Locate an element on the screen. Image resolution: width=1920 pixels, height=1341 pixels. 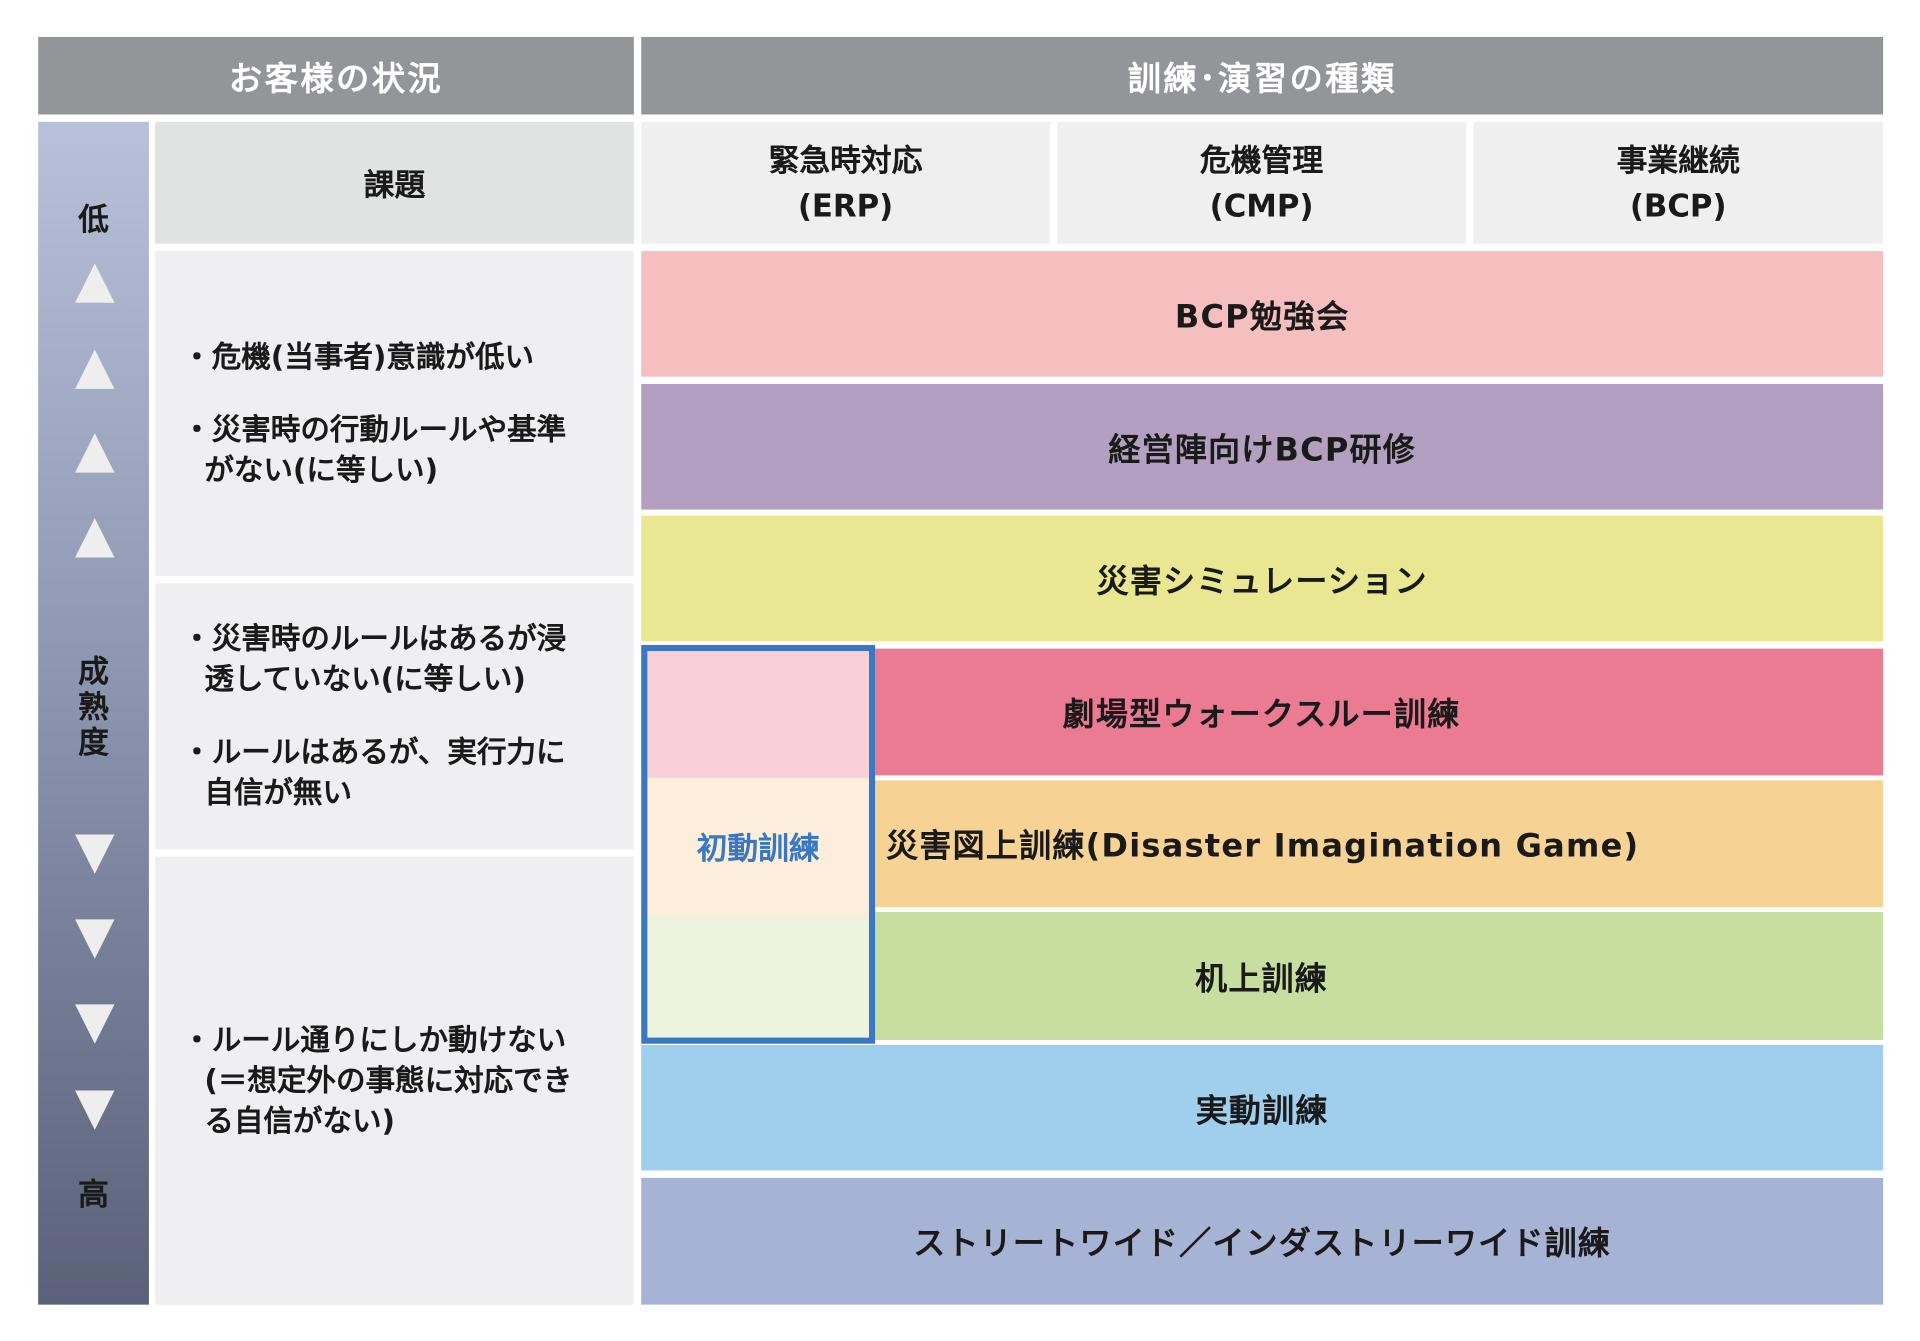
maturity-high: 高 is located at coordinates (93, 1194).